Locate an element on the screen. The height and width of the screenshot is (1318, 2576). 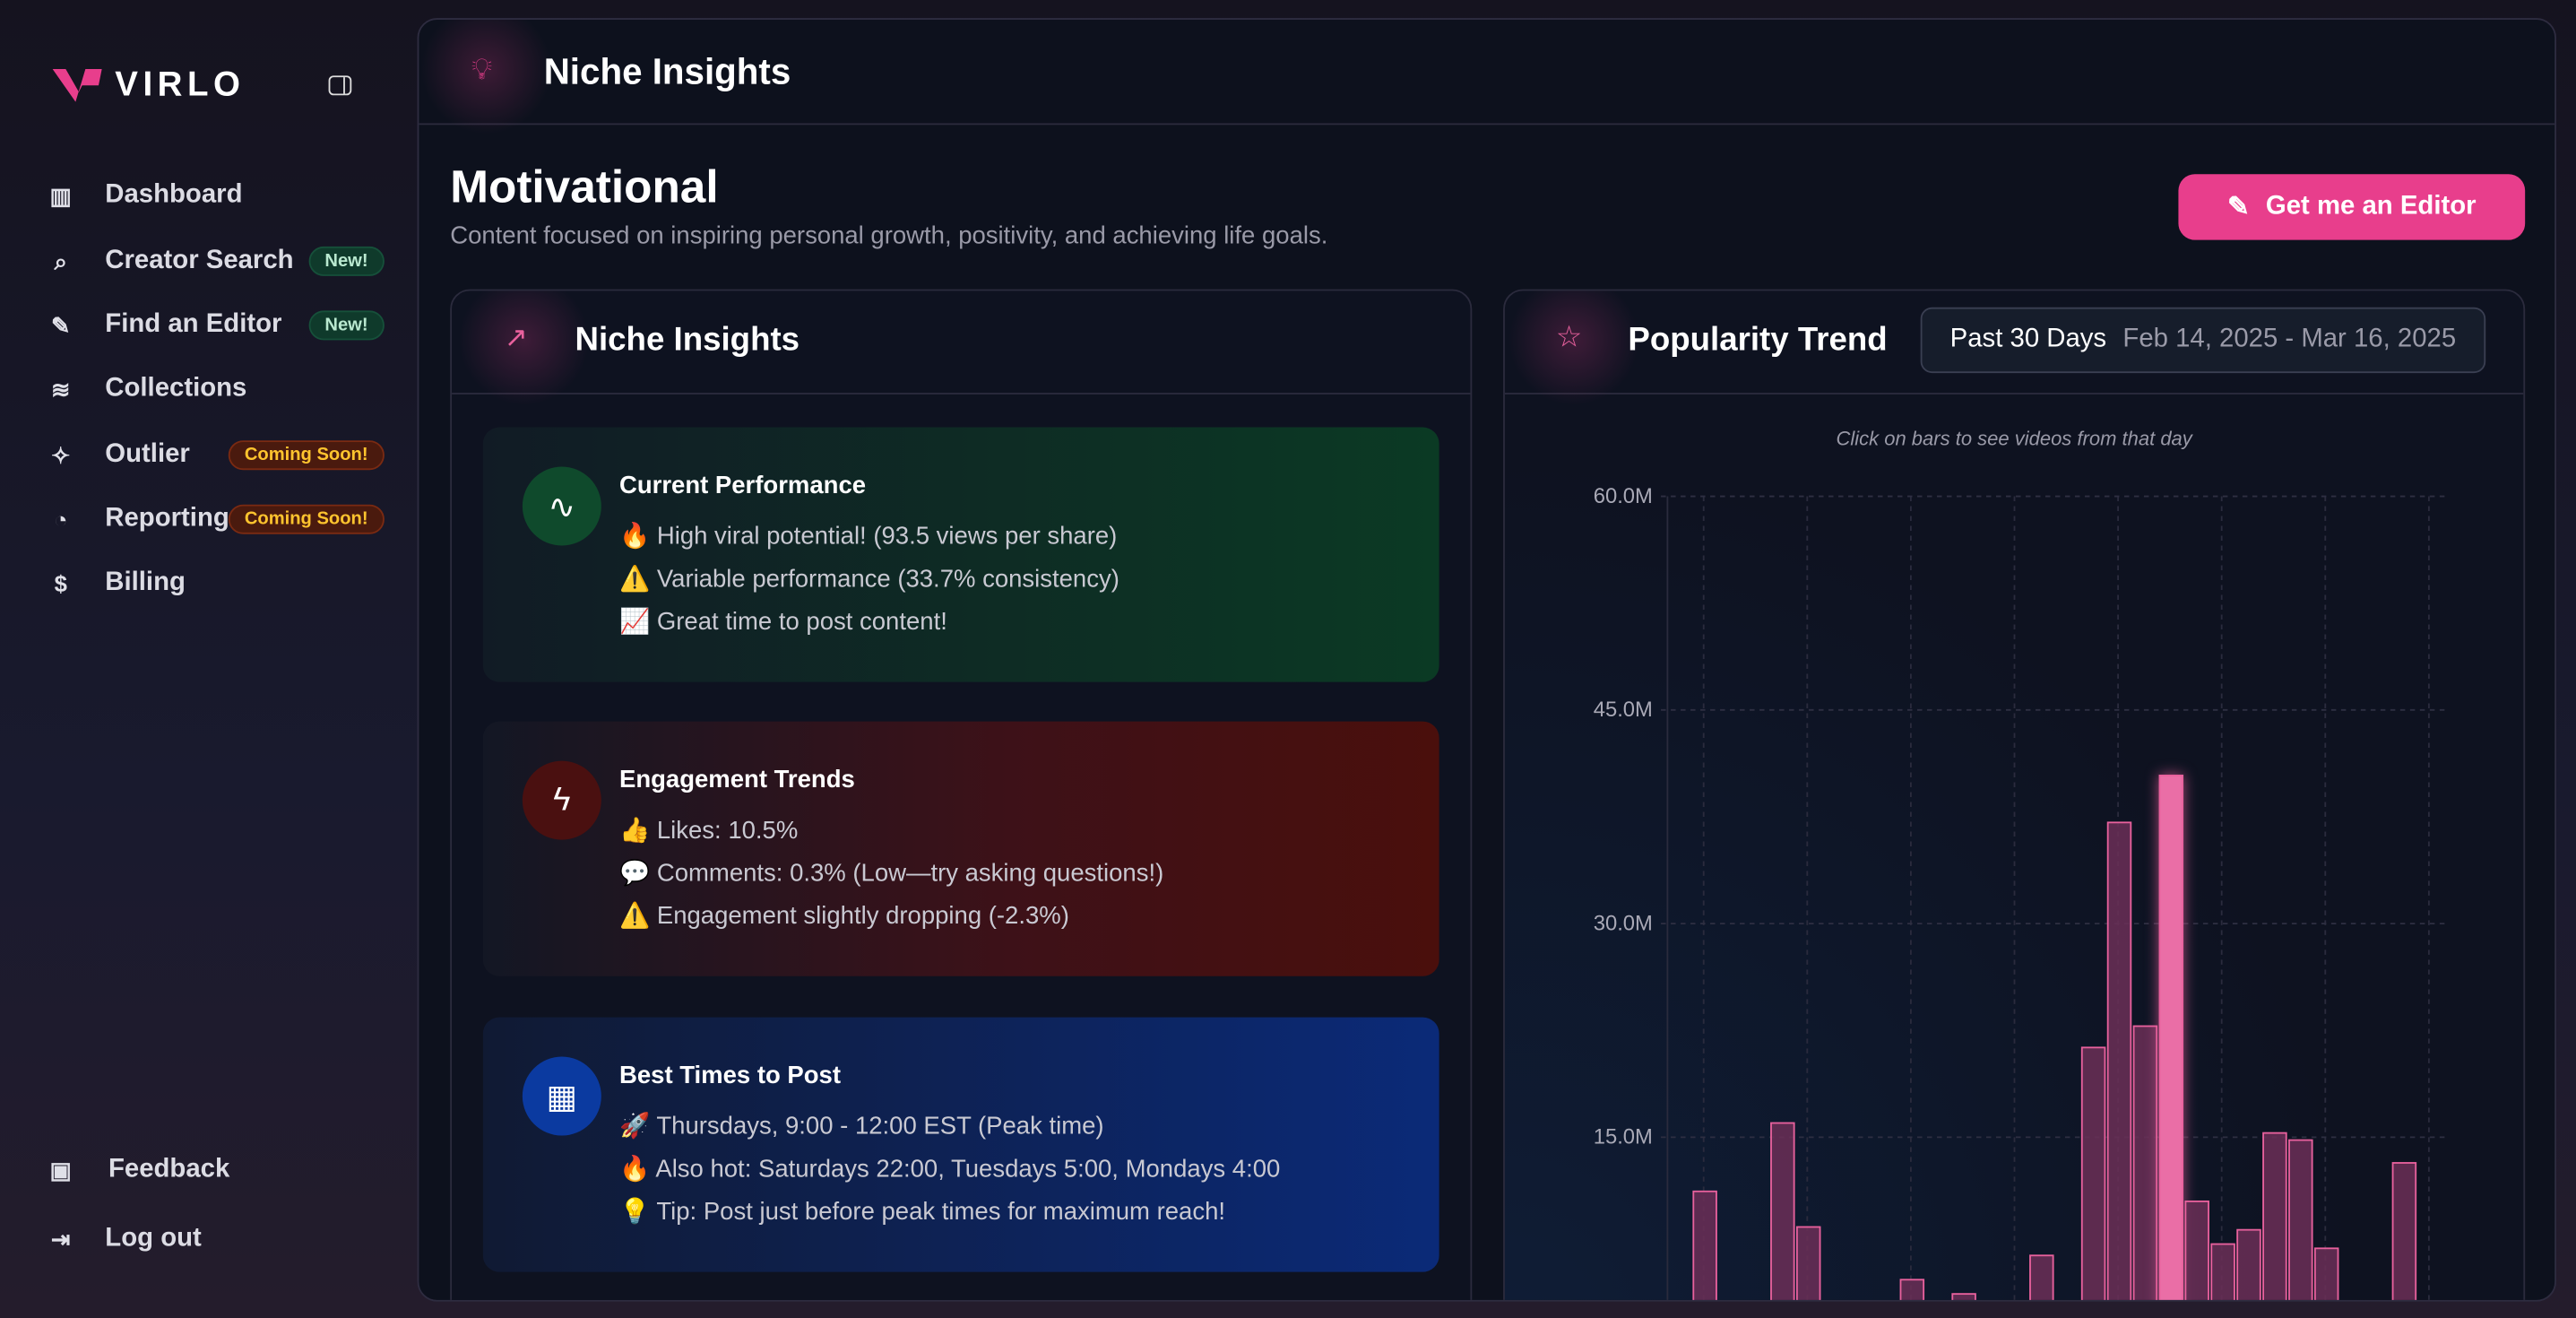
insight-title: Current Performance is located at coordinates (743, 486).